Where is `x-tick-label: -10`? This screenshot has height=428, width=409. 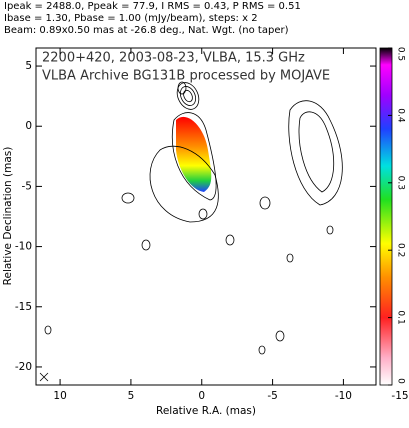
x-tick-label: -10 is located at coordinates (343, 396).